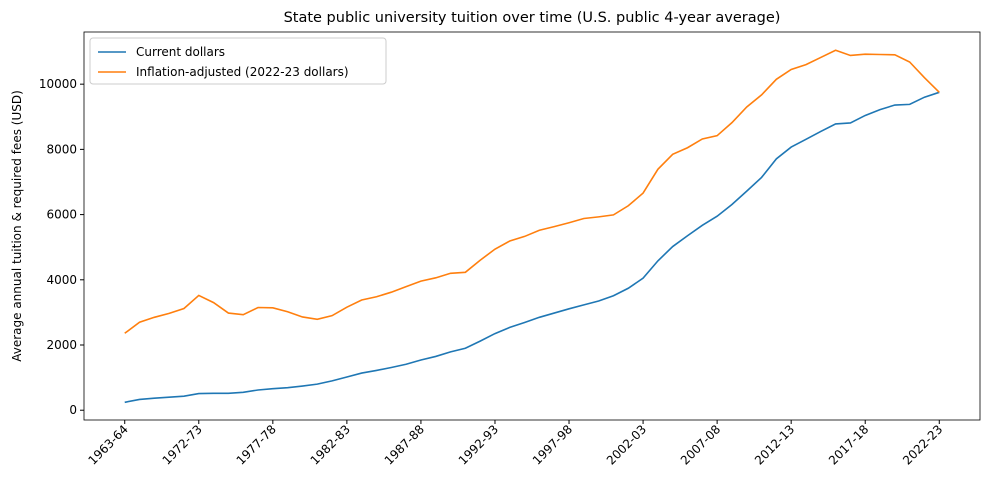 Image resolution: width=989 pixels, height=494 pixels. Describe the element at coordinates (242, 72) in the screenshot. I see `legend-label: Inflation-adjusted (2022-23 dollars)` at that location.